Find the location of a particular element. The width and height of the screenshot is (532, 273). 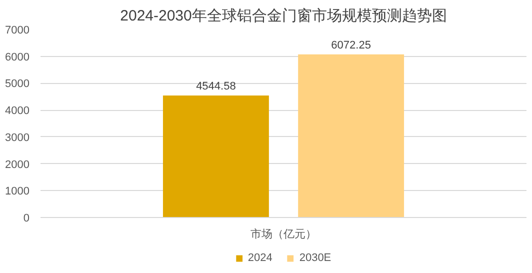

x-tick-label: 市场（亿元） is located at coordinates (283, 234).